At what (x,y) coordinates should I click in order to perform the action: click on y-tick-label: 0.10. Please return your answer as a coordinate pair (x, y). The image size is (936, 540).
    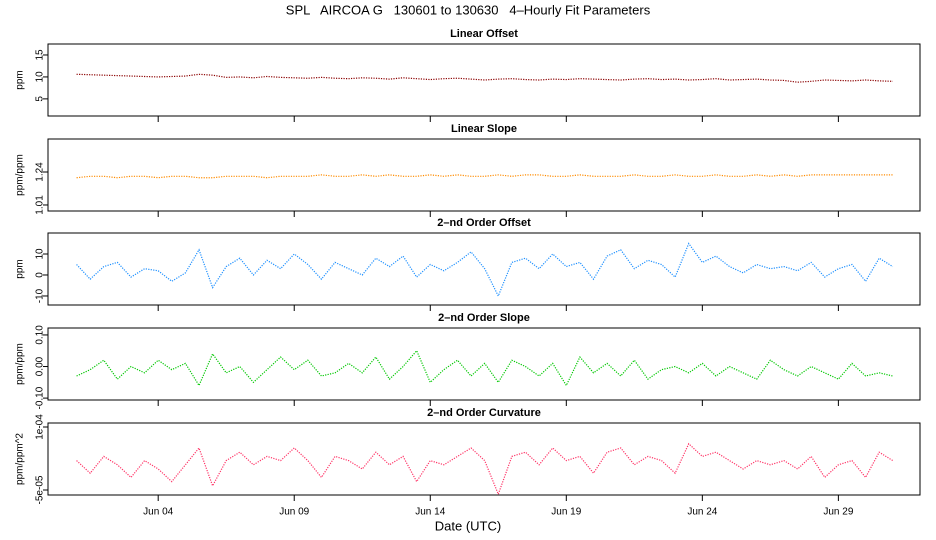
    Looking at the image, I should click on (40, 335).